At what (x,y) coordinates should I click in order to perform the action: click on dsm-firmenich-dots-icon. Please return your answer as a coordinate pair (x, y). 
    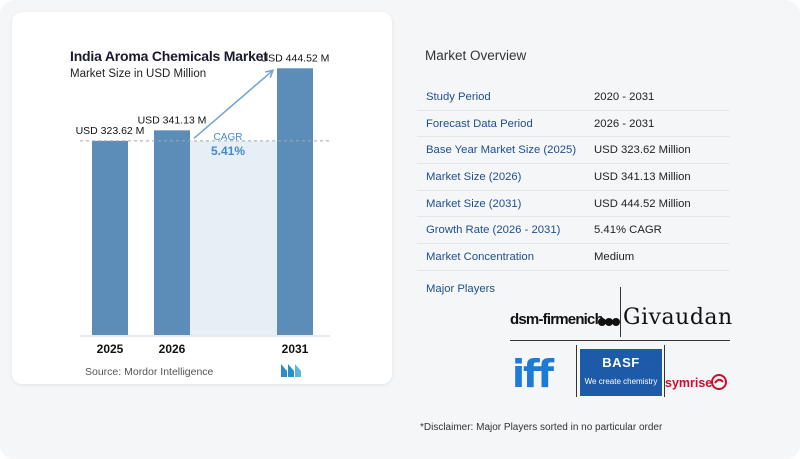
    Looking at the image, I should click on (609, 322).